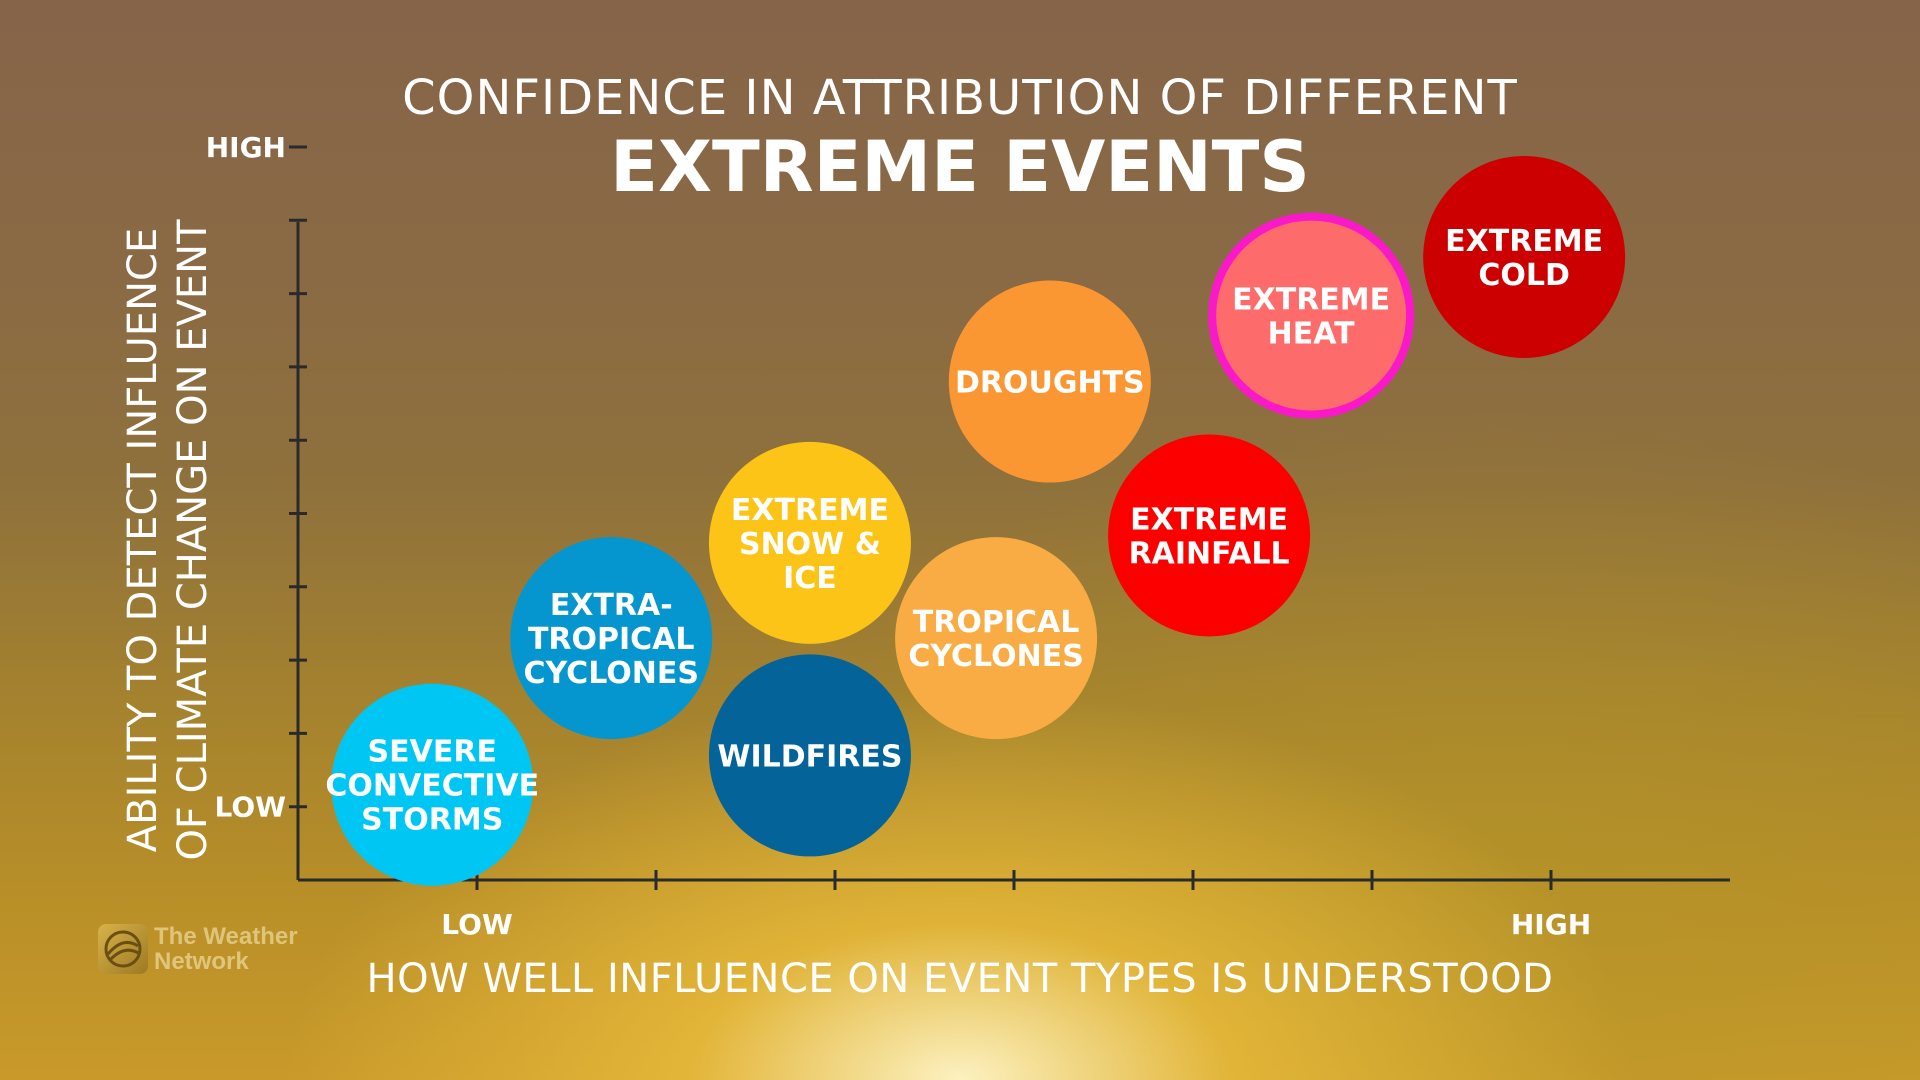 The image size is (1920, 1080). I want to click on bubble-label: DROUGHTS, so click(1050, 383).